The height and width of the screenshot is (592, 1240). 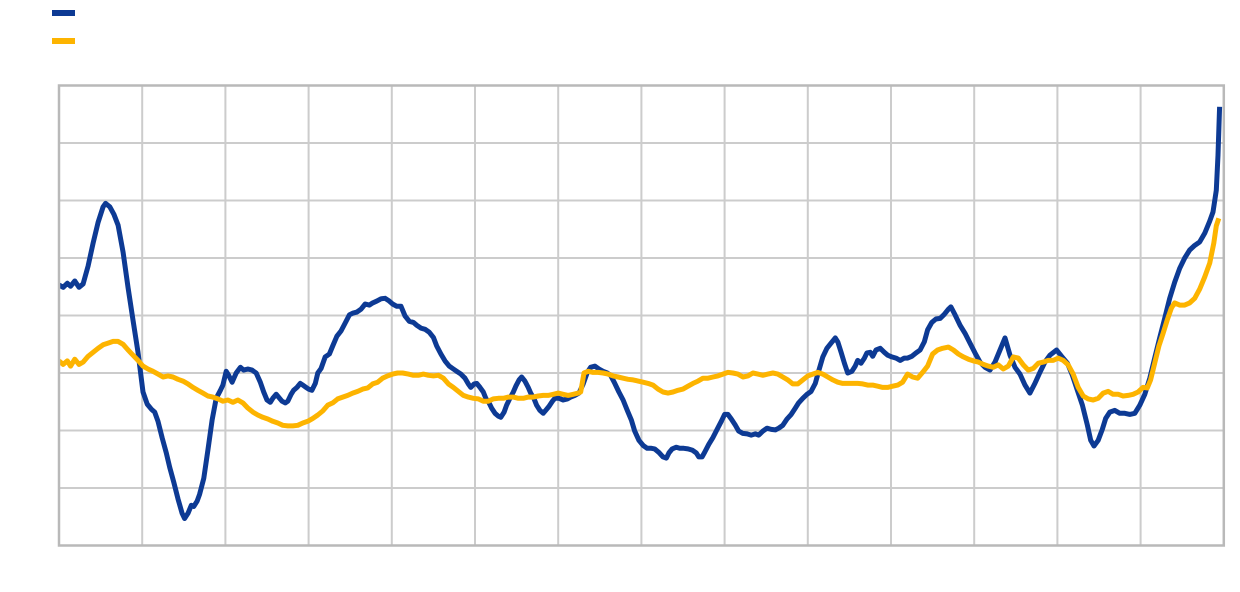 I want to click on legend-item-blue, so click(x=67, y=13).